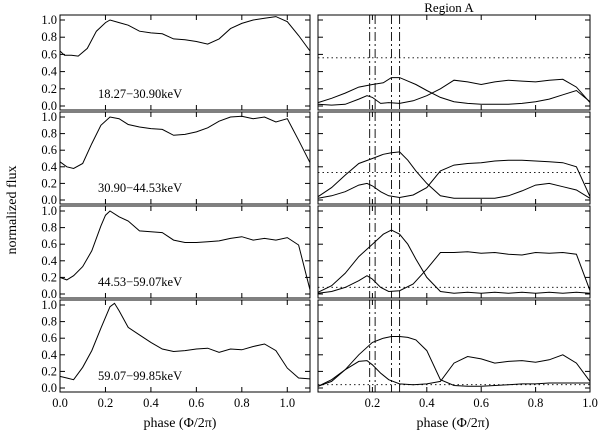  What do you see at coordinates (140, 188) in the screenshot?
I see `energy-band-label: 30.90−44.53keV` at bounding box center [140, 188].